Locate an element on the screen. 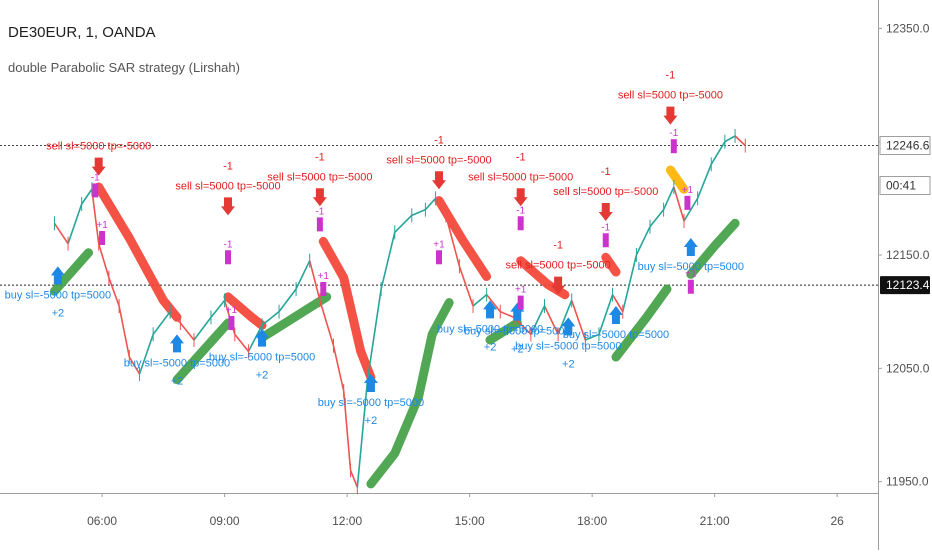 The height and width of the screenshot is (555, 932). countdown-badge: 00:41 is located at coordinates (905, 185).